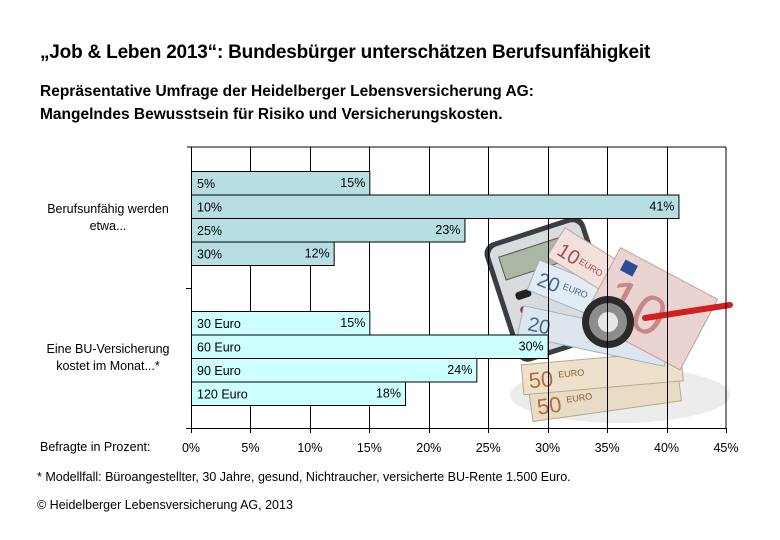 The height and width of the screenshot is (540, 780). What do you see at coordinates (191, 448) in the screenshot?
I see `x-tick-label: 0%` at bounding box center [191, 448].